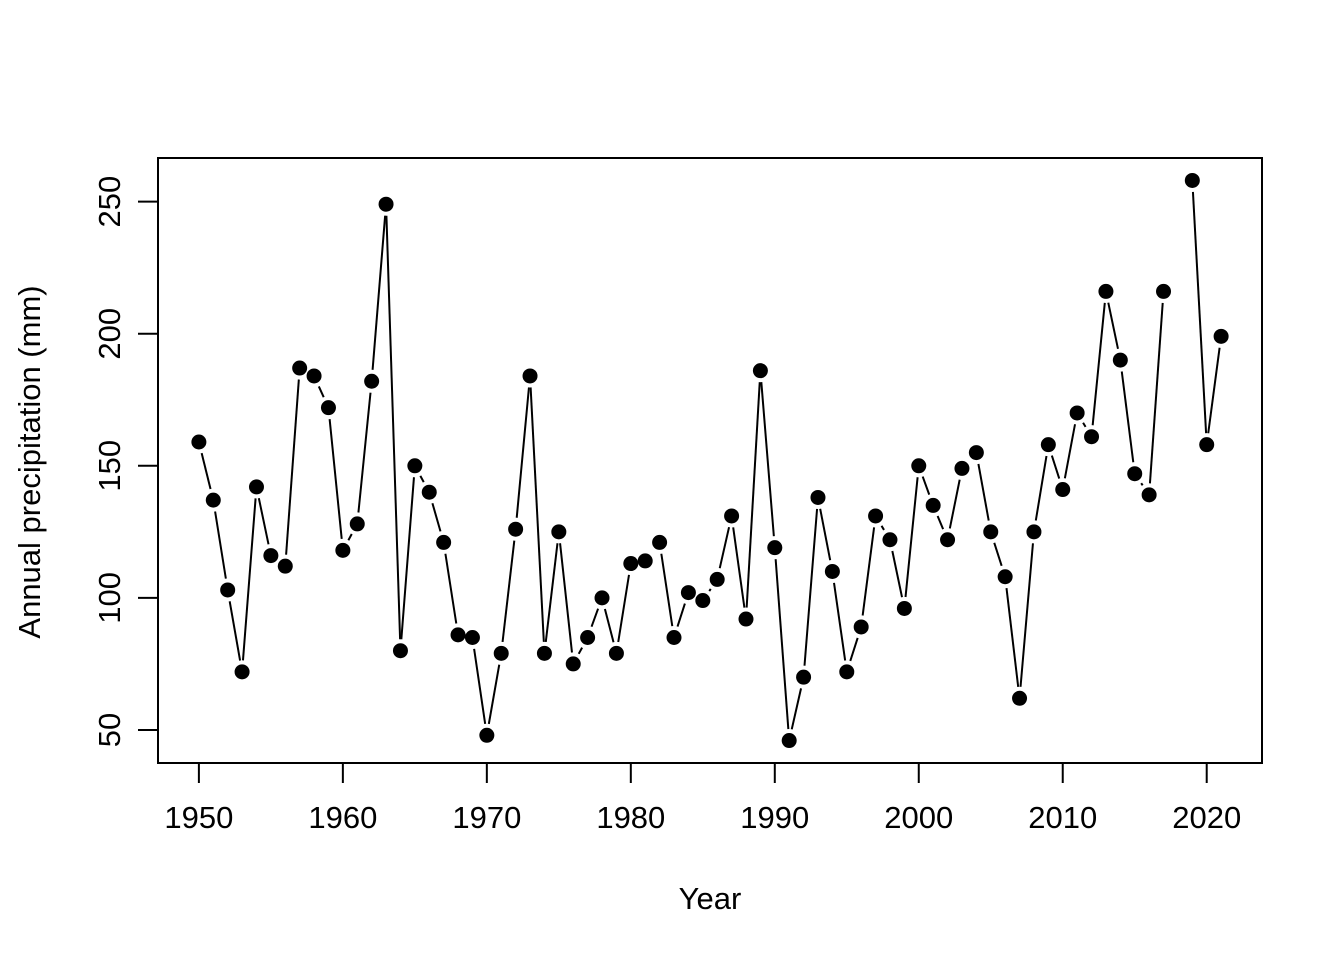 Image resolution: width=1344 pixels, height=960 pixels. Describe the element at coordinates (213, 500) in the screenshot. I see `data-point-1951` at that location.